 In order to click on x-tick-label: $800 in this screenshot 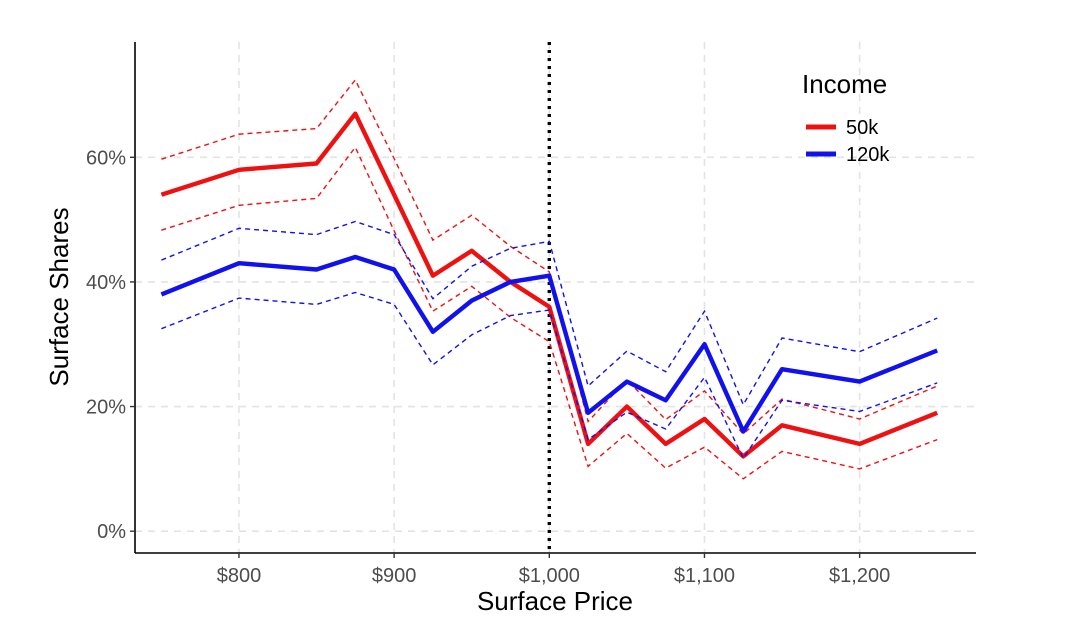, I will do `click(239, 576)`.